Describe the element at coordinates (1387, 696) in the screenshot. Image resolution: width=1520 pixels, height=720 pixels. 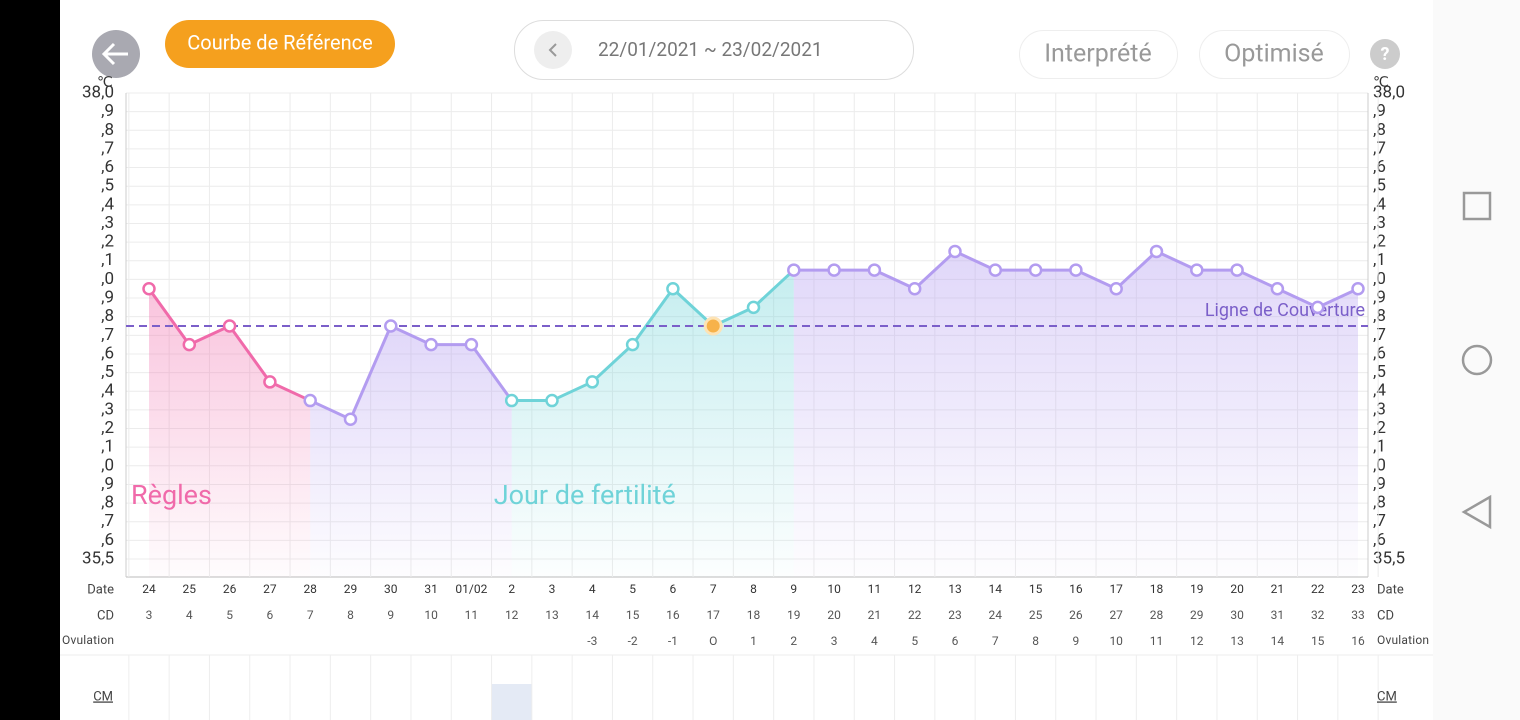
I see `cm-label: CM` at that location.